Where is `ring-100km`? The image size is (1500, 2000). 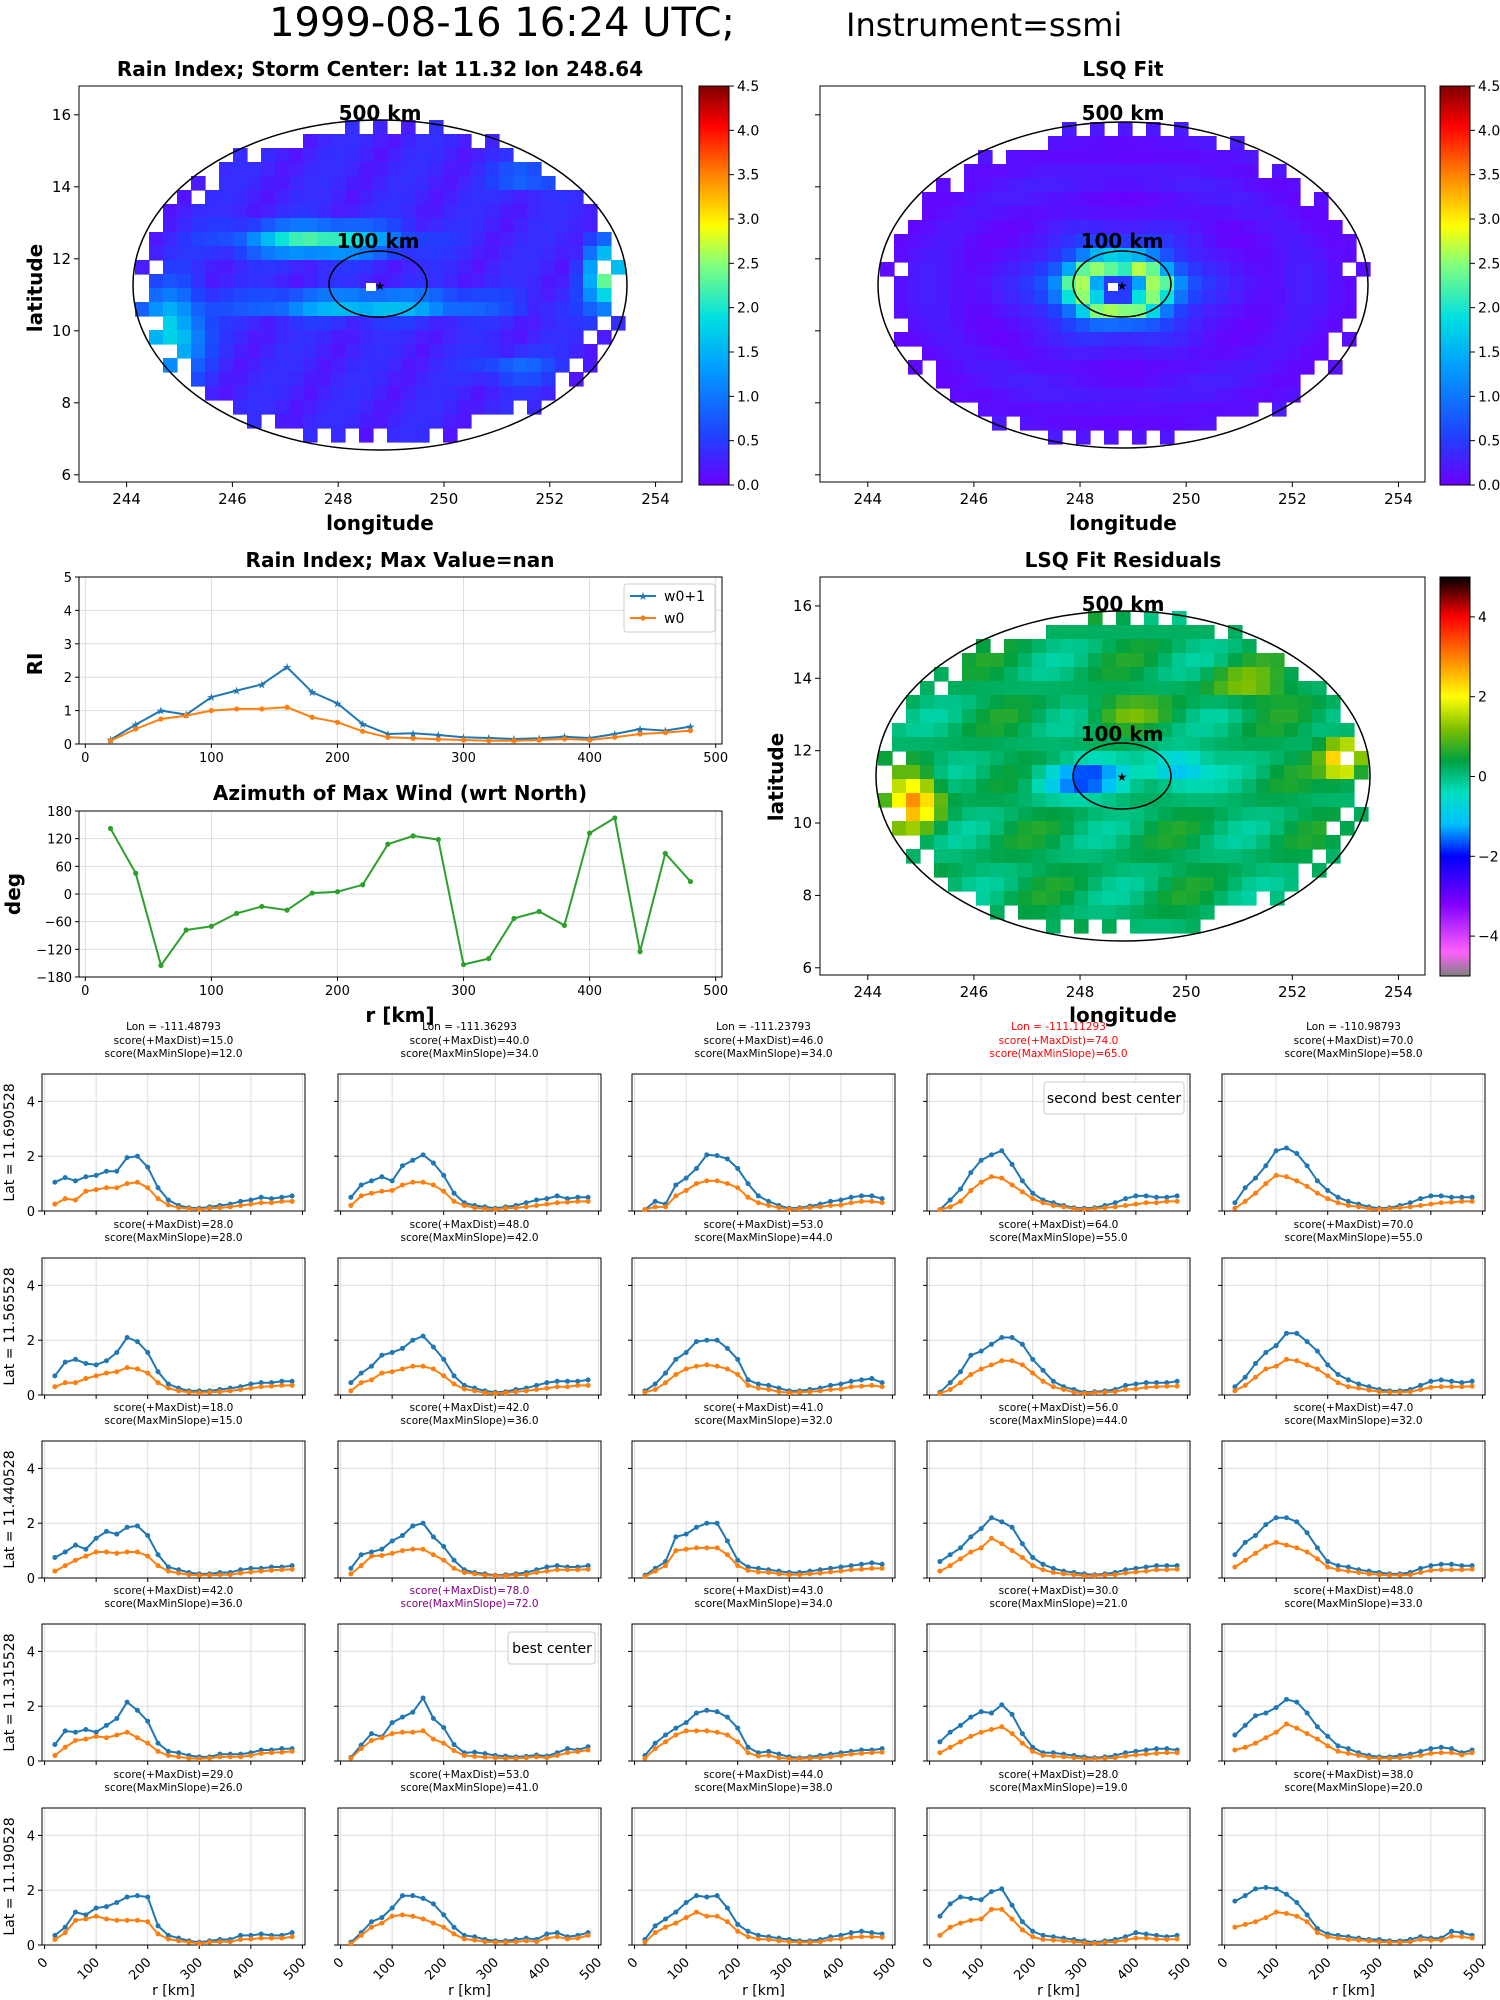
ring-100km is located at coordinates (1122, 776).